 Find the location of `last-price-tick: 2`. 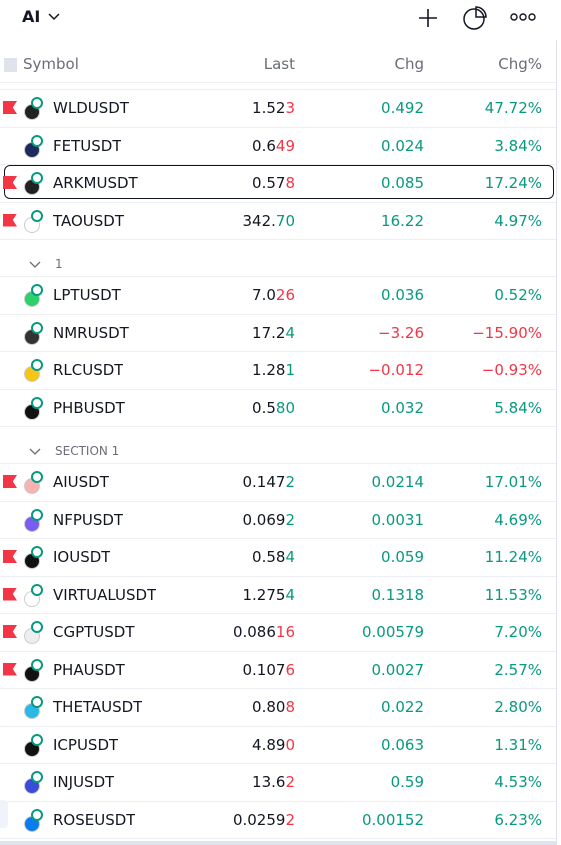

last-price-tick: 2 is located at coordinates (290, 819).